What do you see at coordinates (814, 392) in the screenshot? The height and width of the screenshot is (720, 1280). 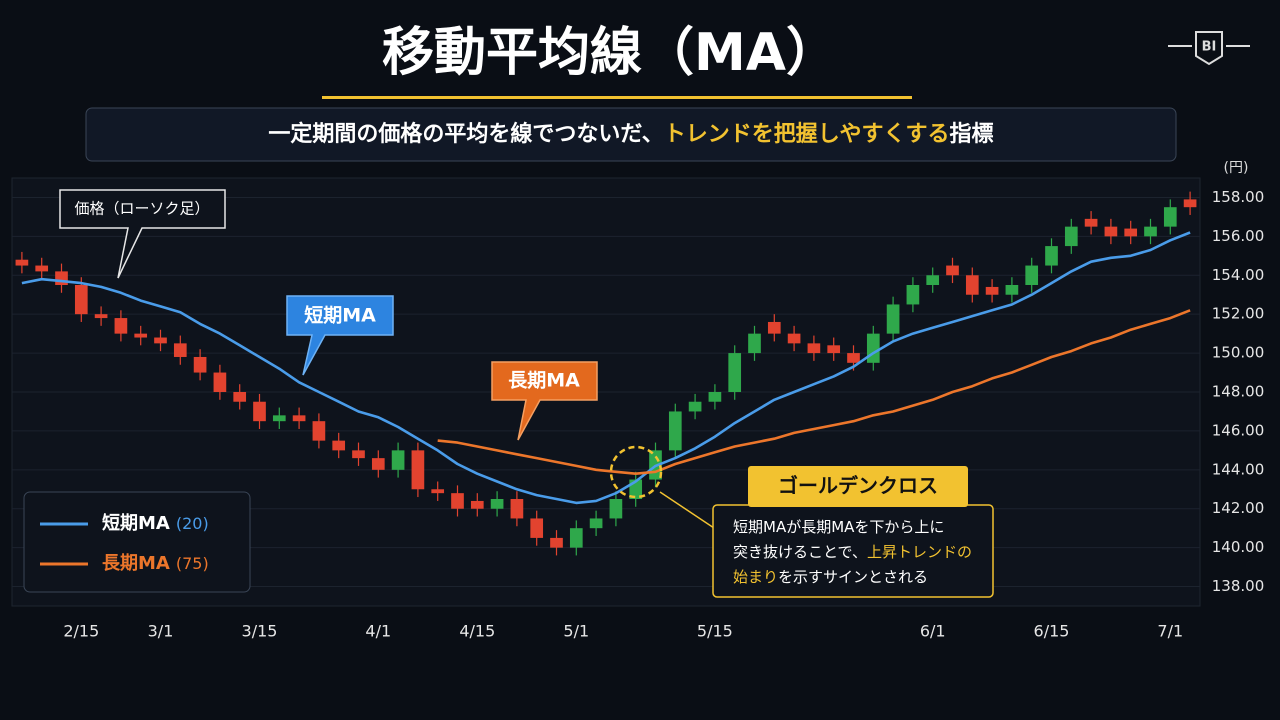 I see `ma-line` at bounding box center [814, 392].